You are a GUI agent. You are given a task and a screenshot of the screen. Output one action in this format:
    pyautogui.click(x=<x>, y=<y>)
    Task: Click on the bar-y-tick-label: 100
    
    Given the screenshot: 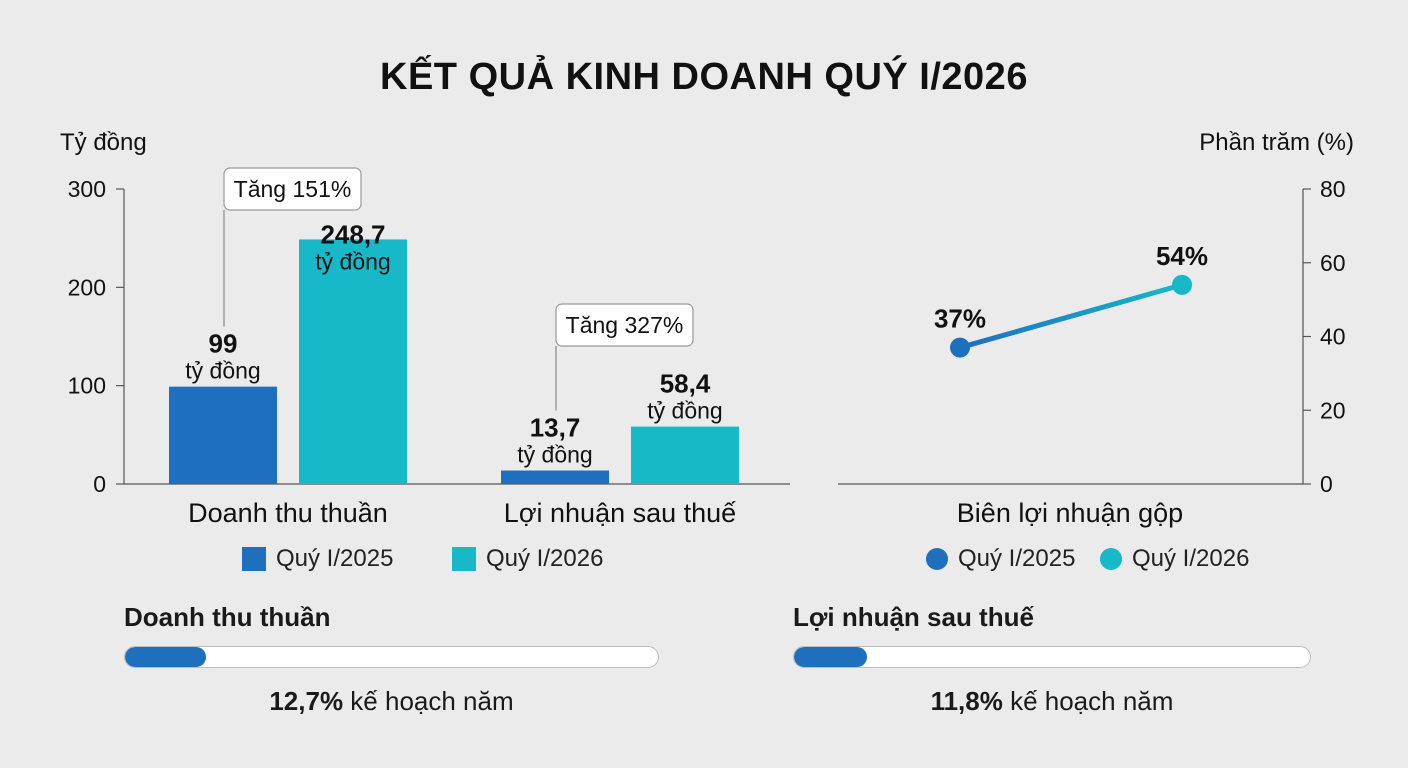 What is the action you would take?
    pyautogui.click(x=87, y=386)
    